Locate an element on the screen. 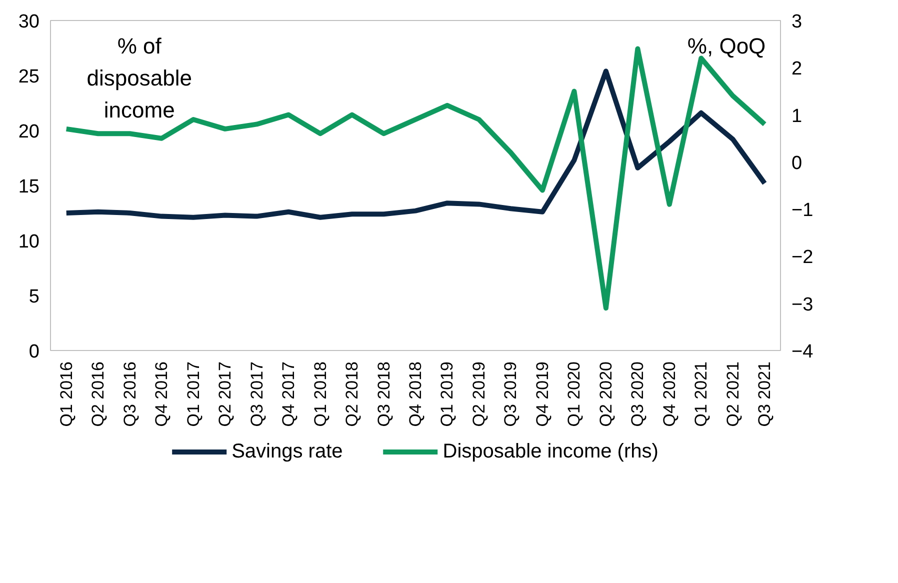 Image resolution: width=898 pixels, height=583 pixels. y-tick-label: 0 is located at coordinates (34, 352).